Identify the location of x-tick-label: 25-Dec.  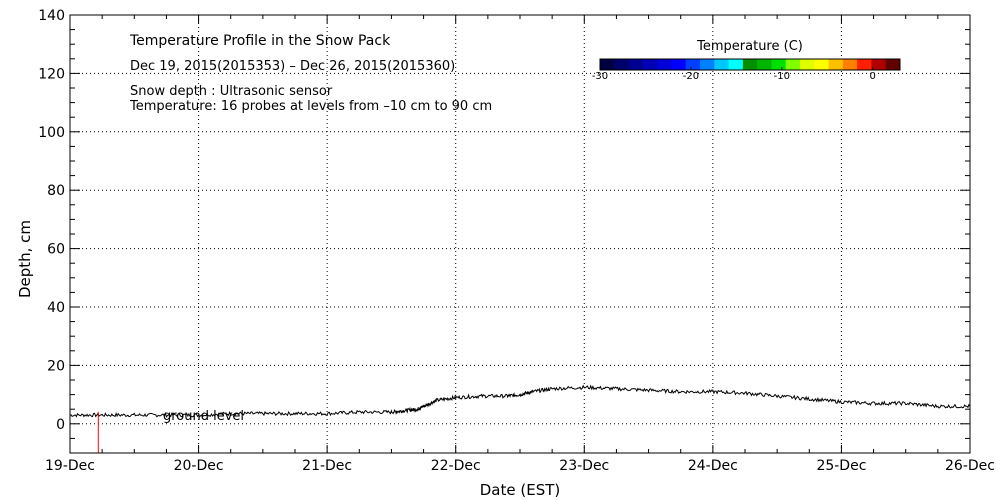
(841, 466).